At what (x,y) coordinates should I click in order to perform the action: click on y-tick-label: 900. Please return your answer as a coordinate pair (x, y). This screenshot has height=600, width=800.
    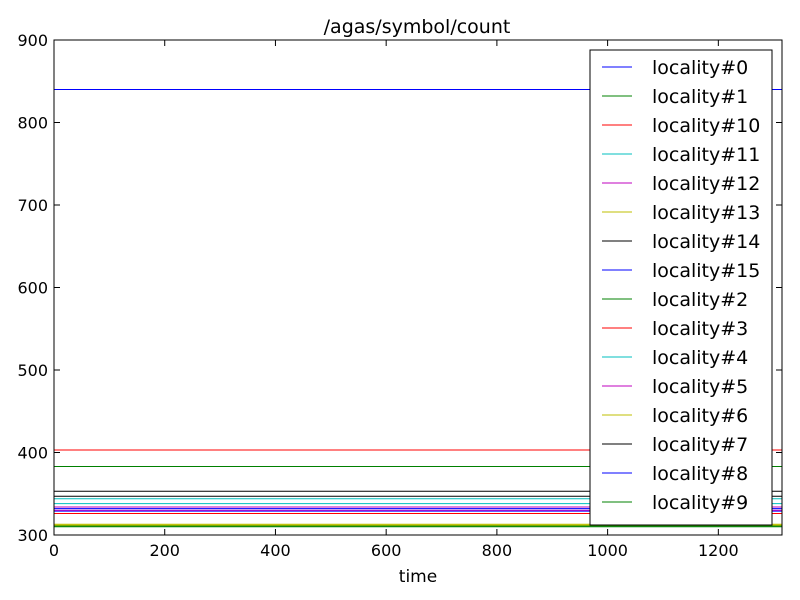
    Looking at the image, I should click on (32, 40).